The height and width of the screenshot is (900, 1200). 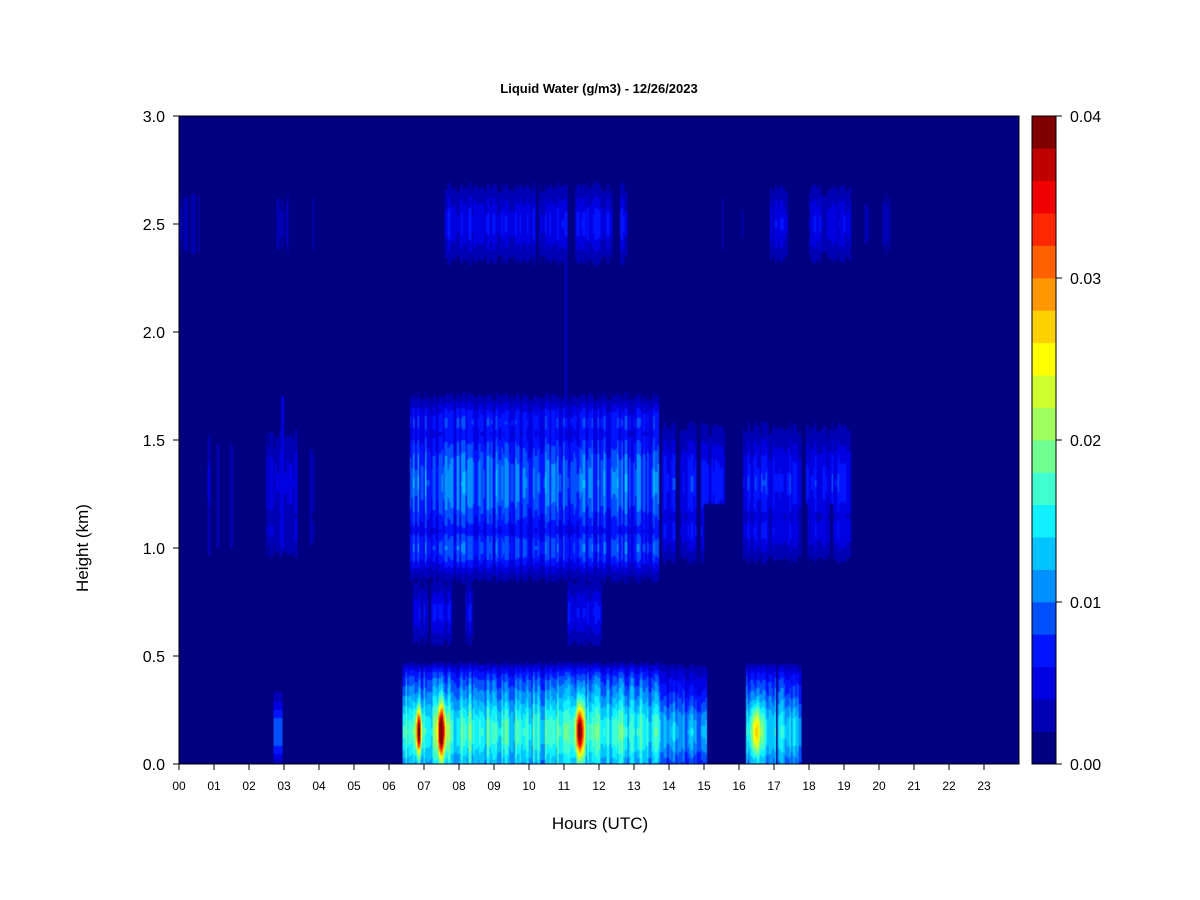 I want to click on x-tick-label: 08, so click(x=459, y=786).